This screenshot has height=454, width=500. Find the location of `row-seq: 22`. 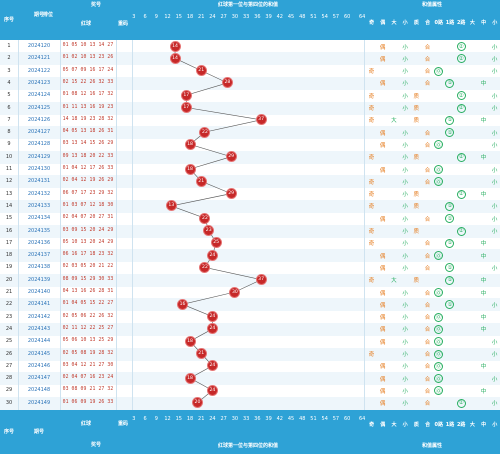

row-seq: 22 is located at coordinates (9, 304).